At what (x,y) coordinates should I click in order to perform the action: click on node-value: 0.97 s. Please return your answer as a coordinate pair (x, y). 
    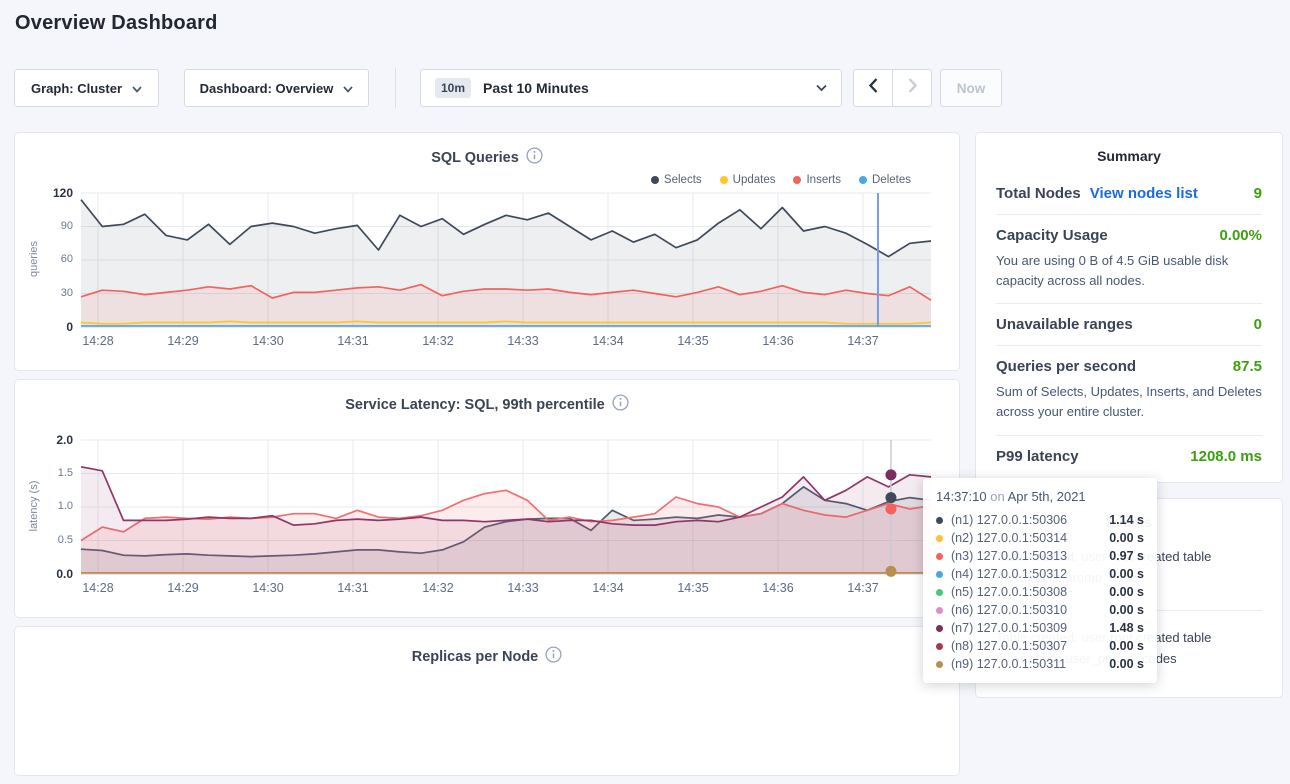
    Looking at the image, I should click on (1126, 556).